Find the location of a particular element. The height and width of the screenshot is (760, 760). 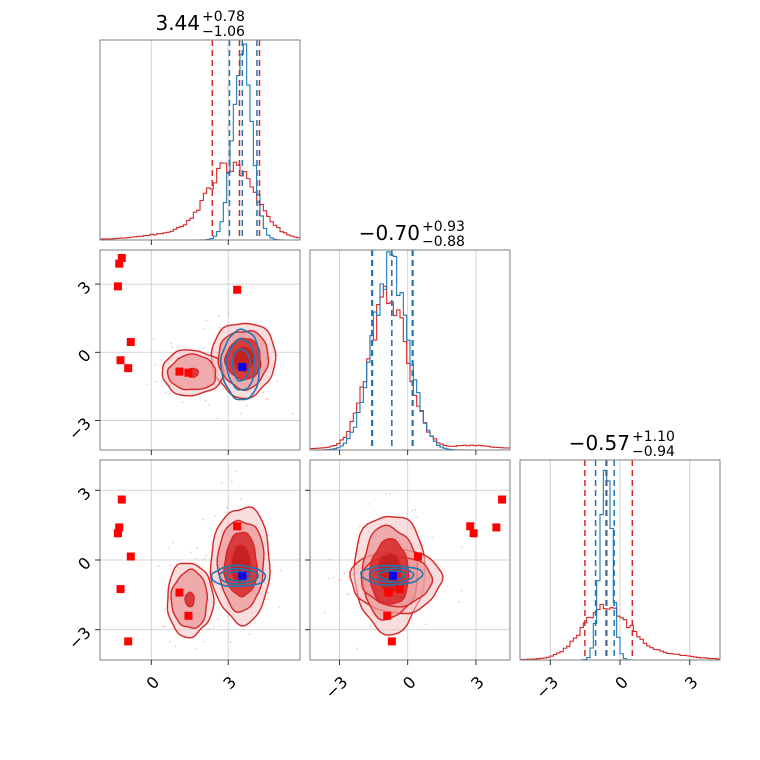

diag-title-1: −0.70 +0.93 −0.88 is located at coordinates (412, 234).